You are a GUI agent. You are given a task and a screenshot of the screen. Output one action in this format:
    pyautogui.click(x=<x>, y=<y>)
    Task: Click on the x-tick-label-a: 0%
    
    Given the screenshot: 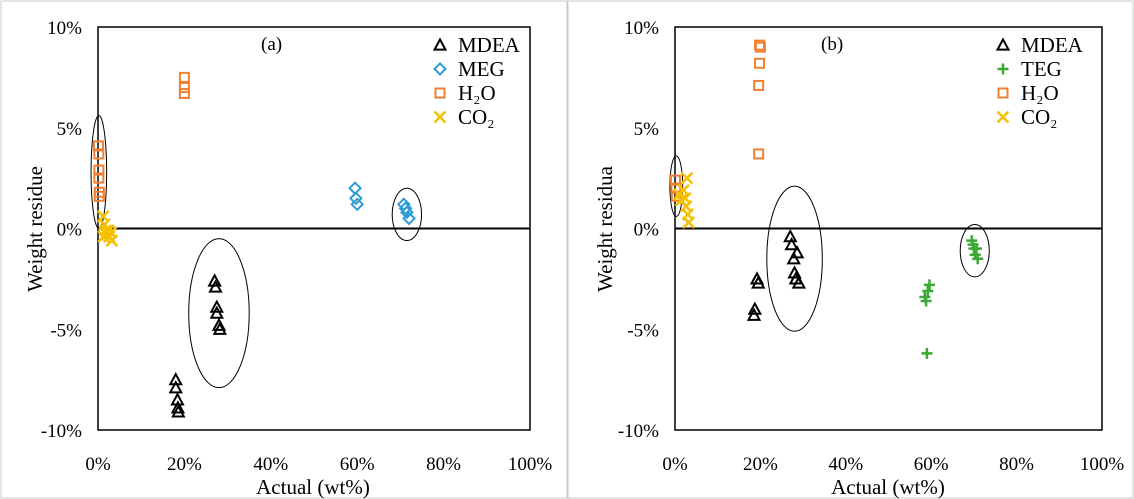 What is the action you would take?
    pyautogui.click(x=98, y=464)
    